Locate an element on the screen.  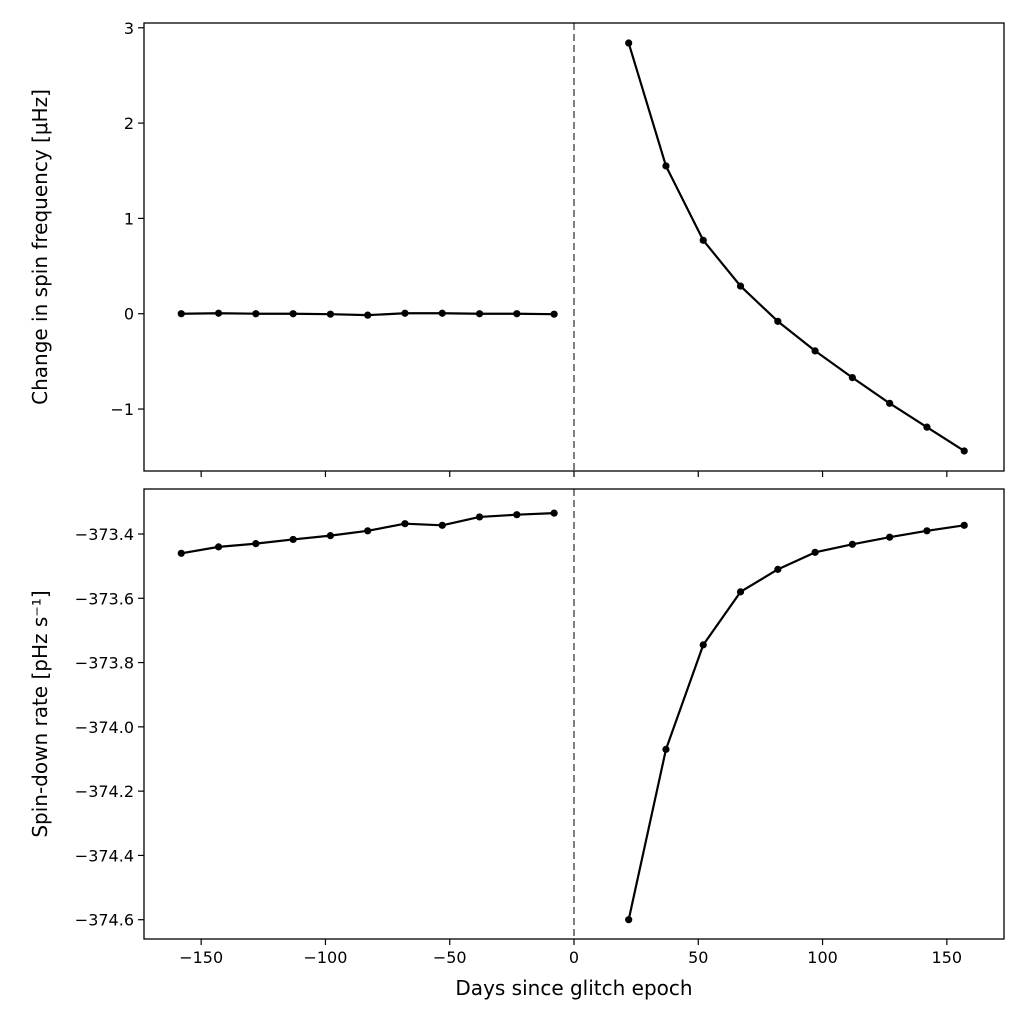
y-tick-label: −373.4 is located at coordinates (104, 534).